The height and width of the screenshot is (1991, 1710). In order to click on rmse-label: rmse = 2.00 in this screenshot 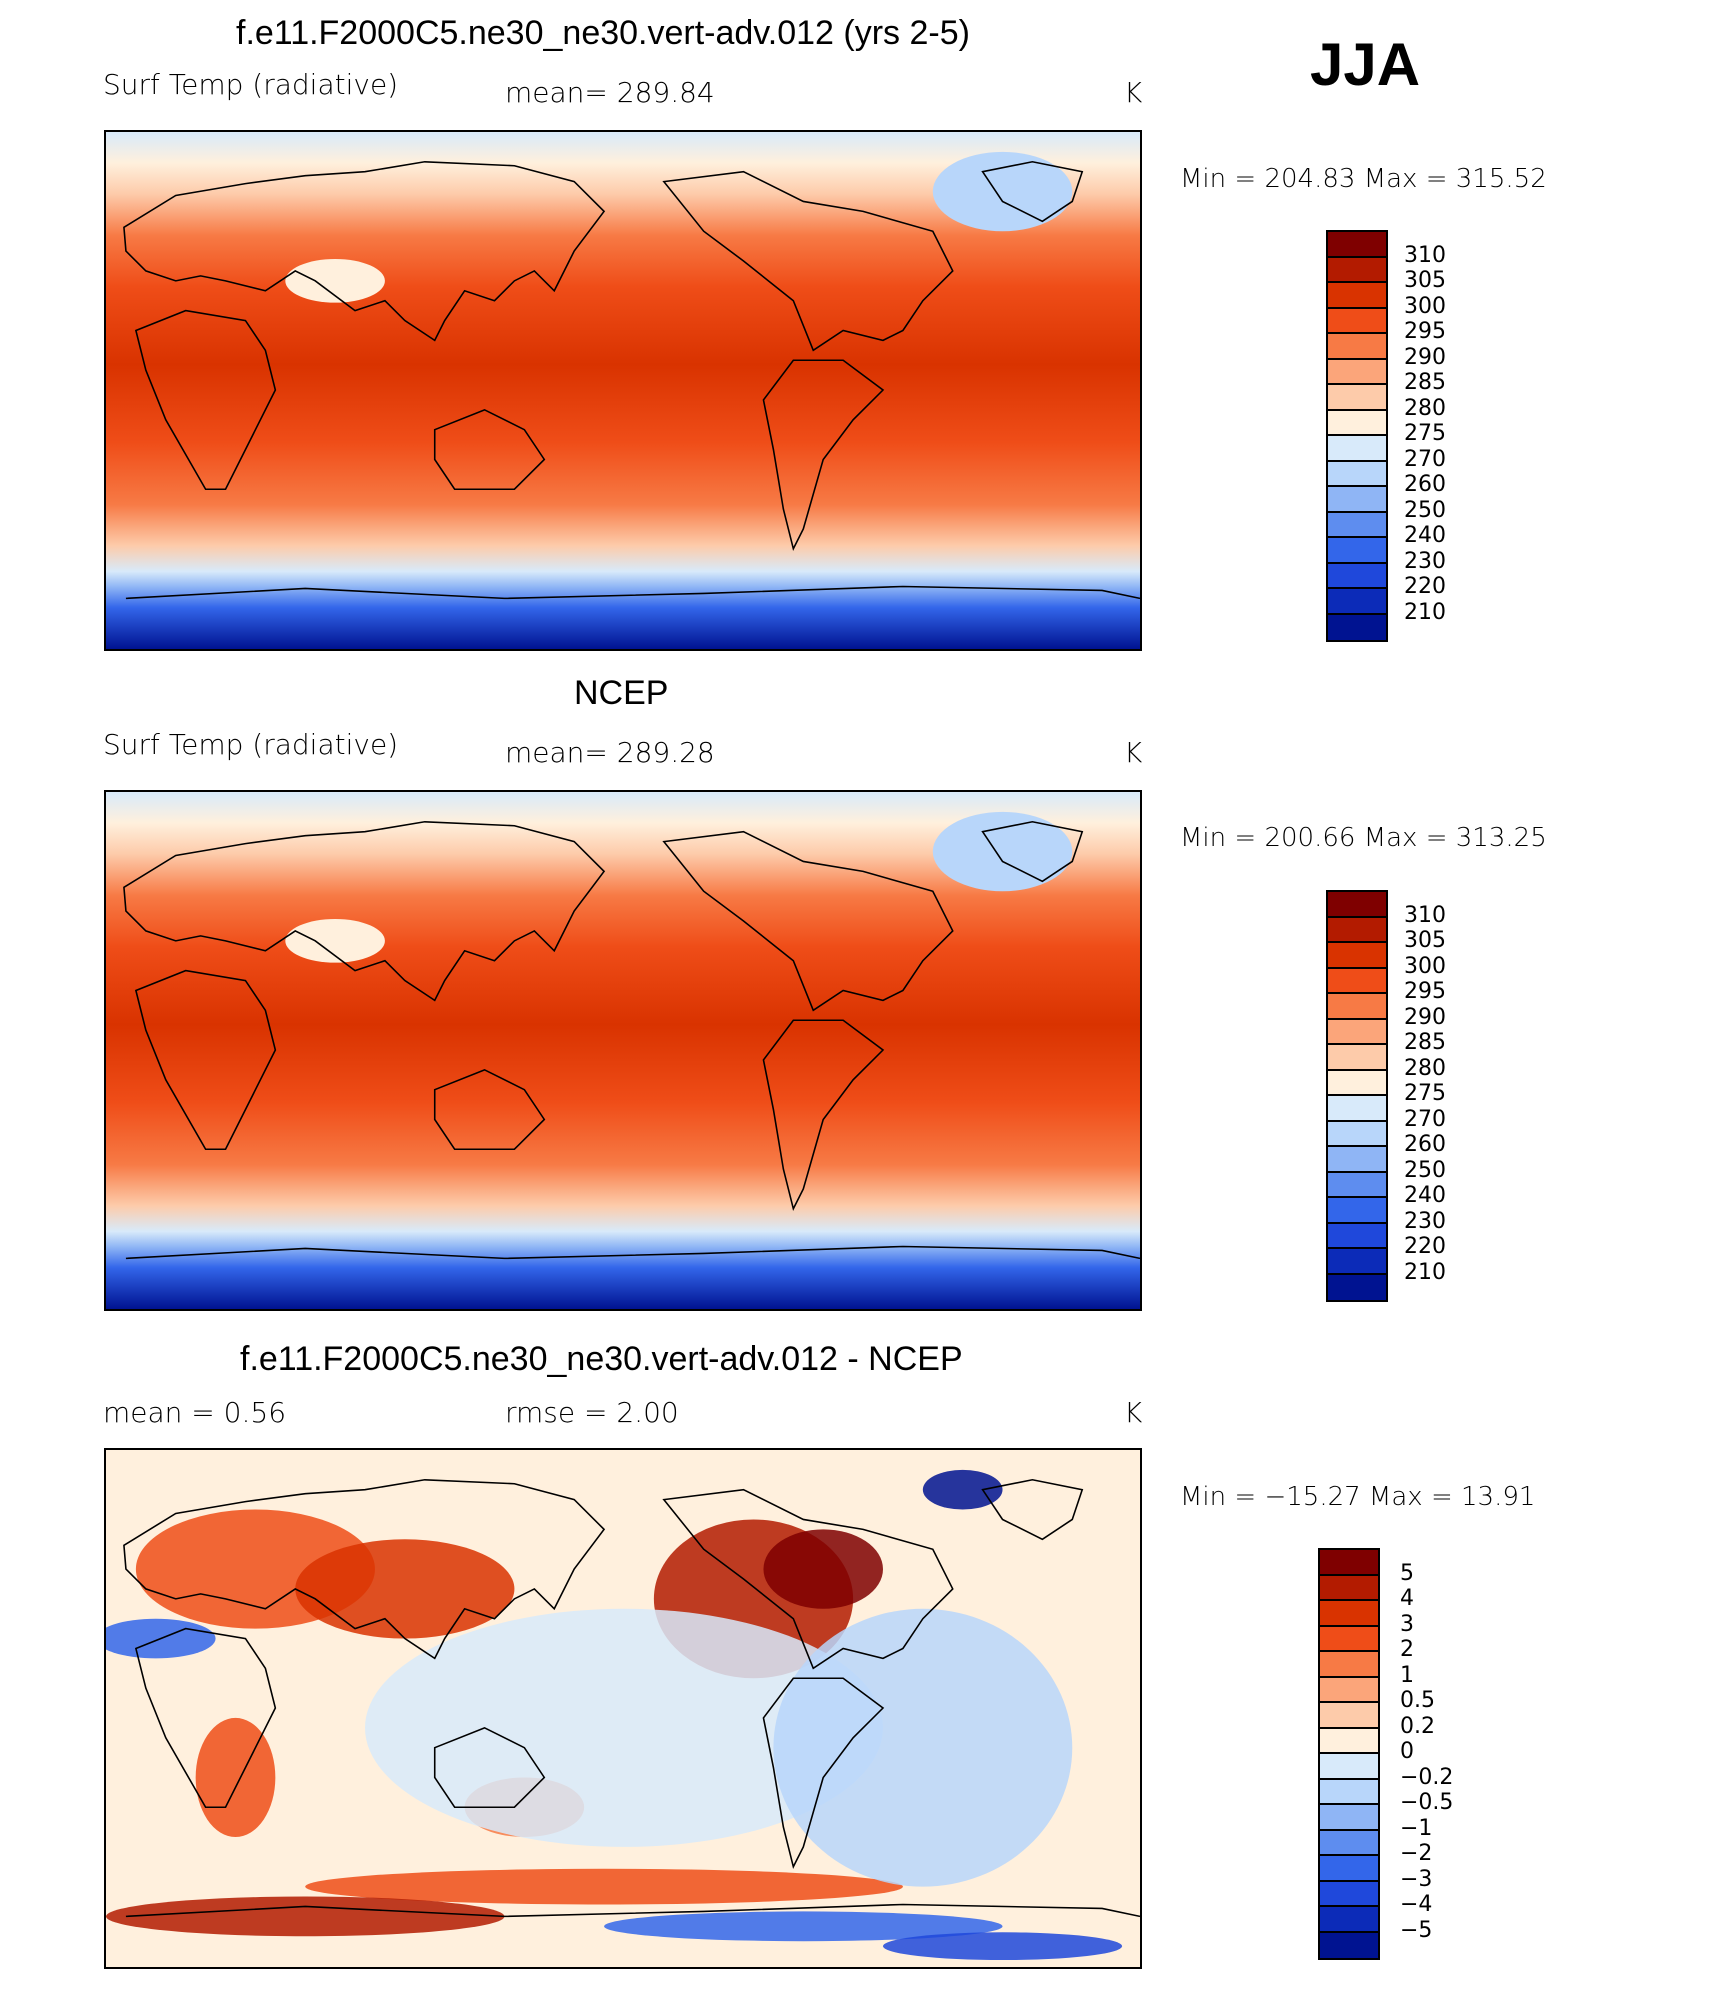, I will do `click(592, 1412)`.